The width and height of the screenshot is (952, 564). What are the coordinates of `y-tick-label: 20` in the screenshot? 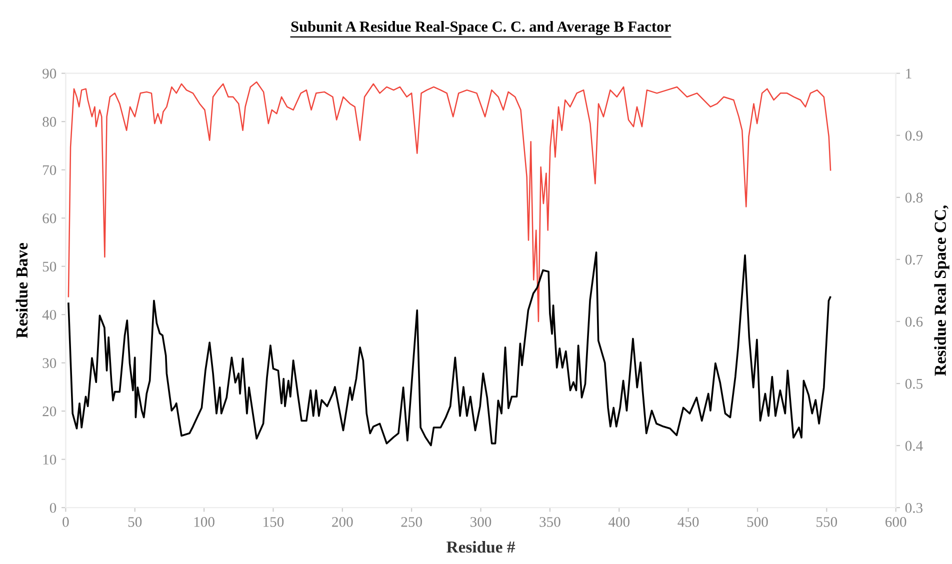 It's located at (49, 411).